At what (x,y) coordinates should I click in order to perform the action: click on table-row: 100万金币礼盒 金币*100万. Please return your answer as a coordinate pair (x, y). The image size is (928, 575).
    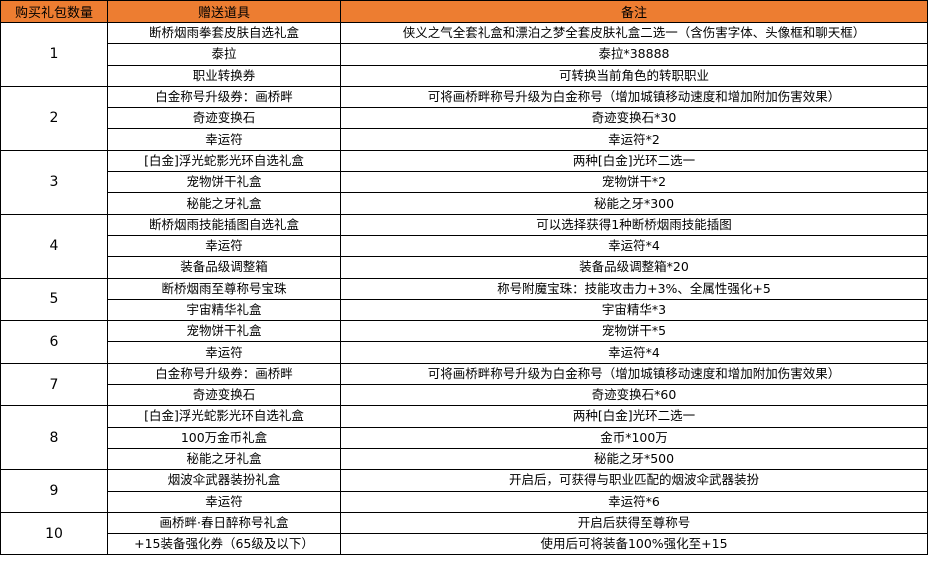
    Looking at the image, I should click on (464, 437).